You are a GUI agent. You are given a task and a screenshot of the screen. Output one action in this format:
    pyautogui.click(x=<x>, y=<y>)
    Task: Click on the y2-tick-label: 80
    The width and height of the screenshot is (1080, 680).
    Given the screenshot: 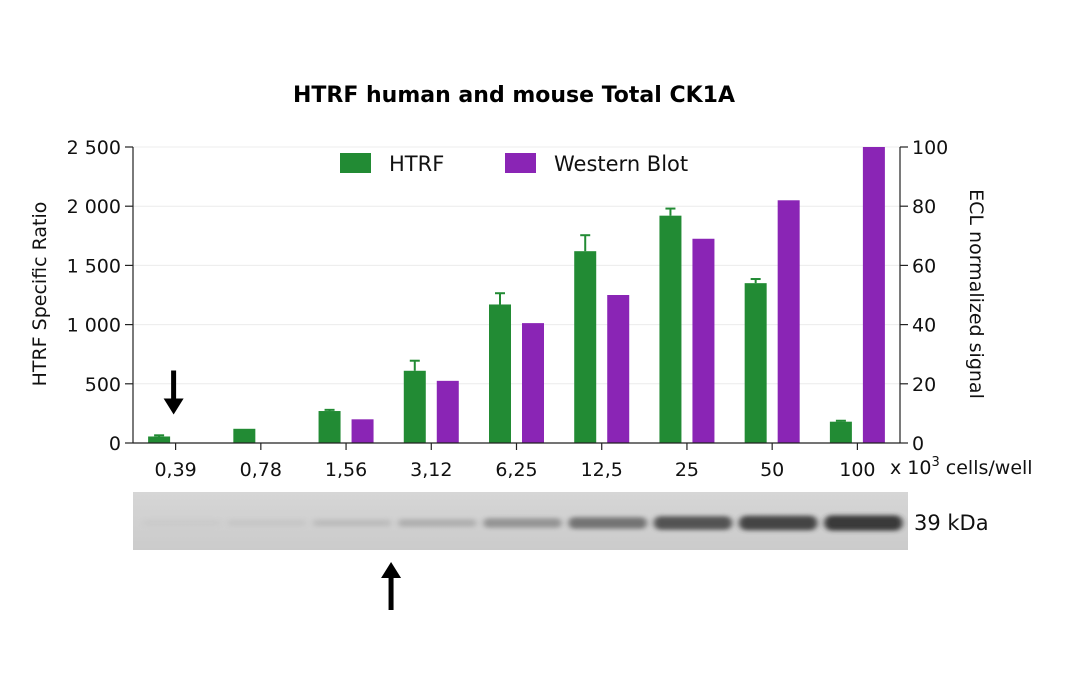 What is the action you would take?
    pyautogui.click(x=924, y=207)
    